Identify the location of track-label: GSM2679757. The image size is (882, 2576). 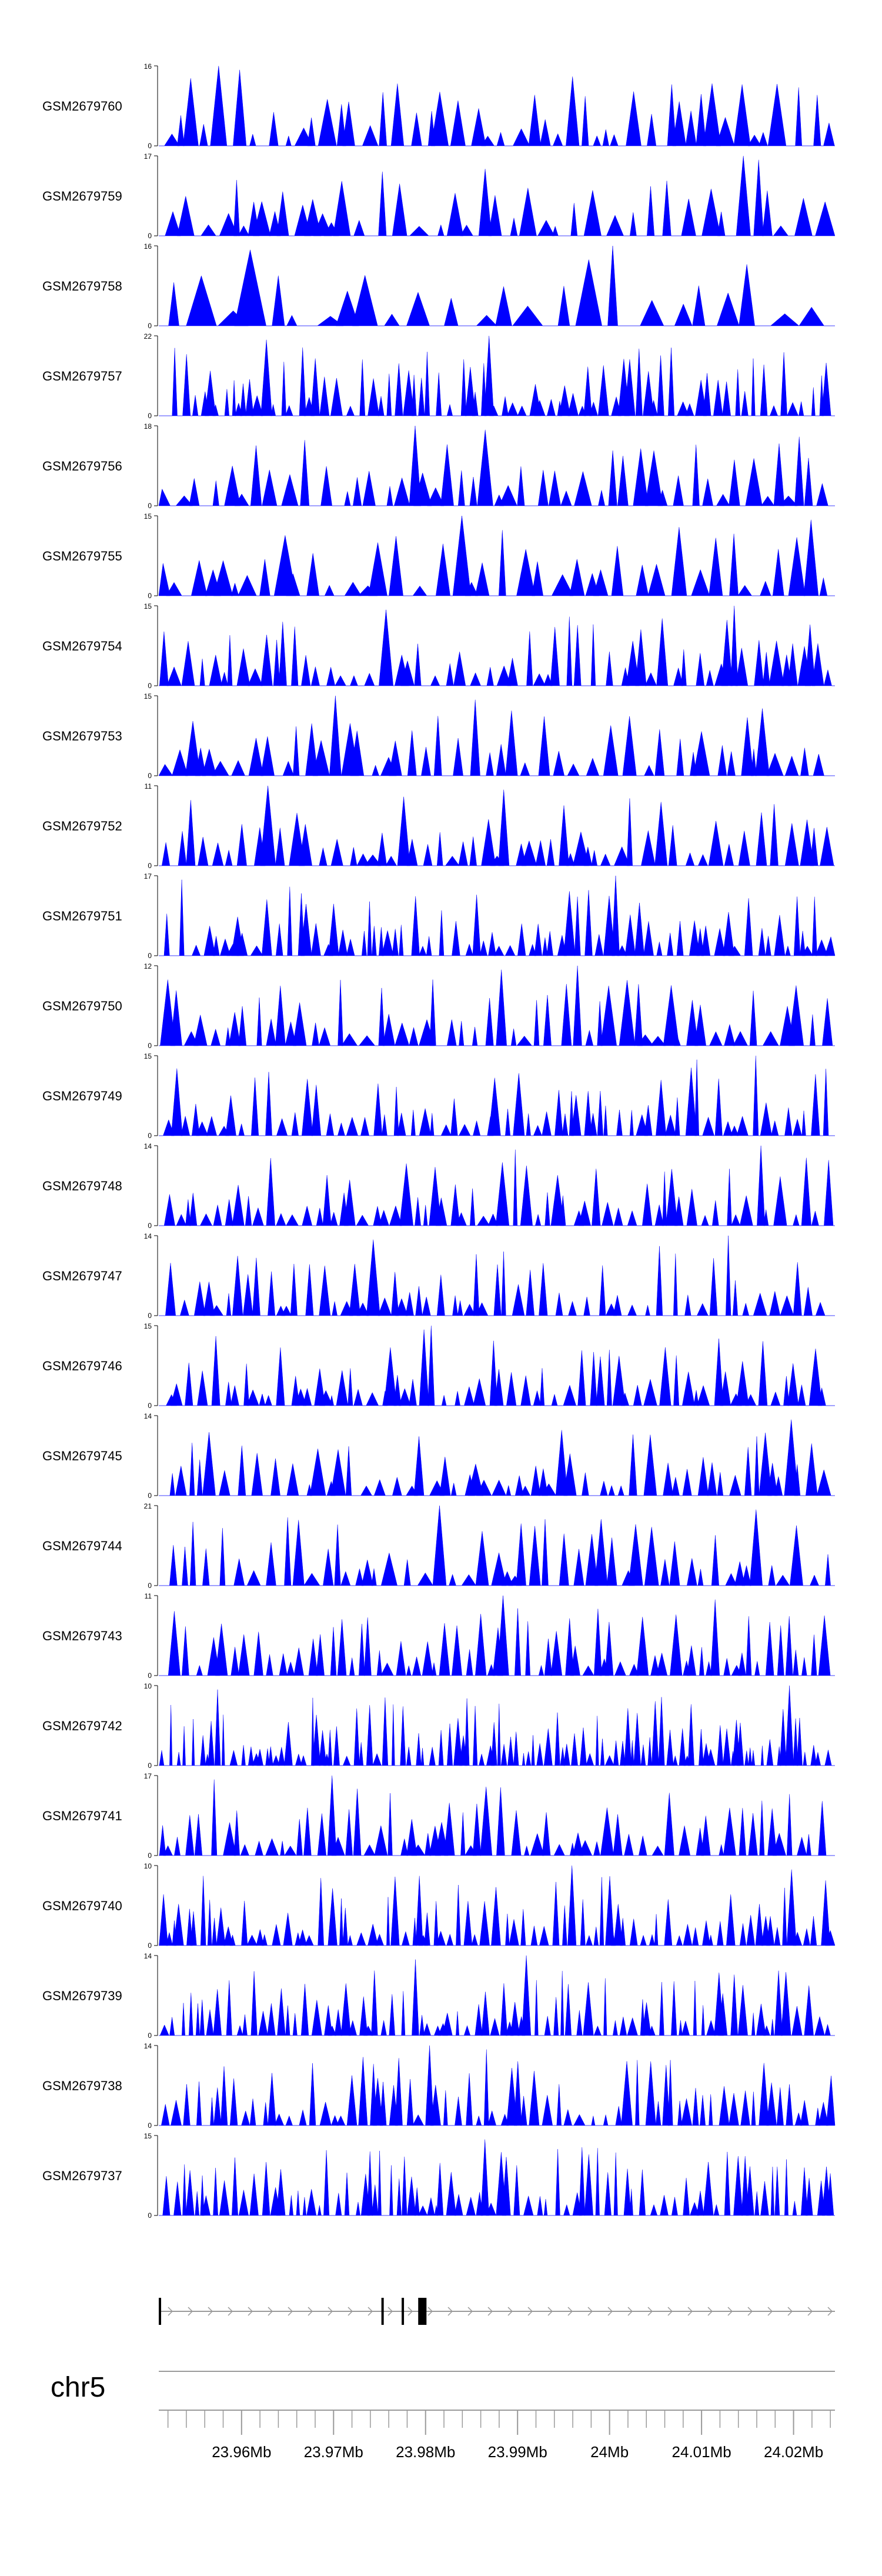
(82, 376).